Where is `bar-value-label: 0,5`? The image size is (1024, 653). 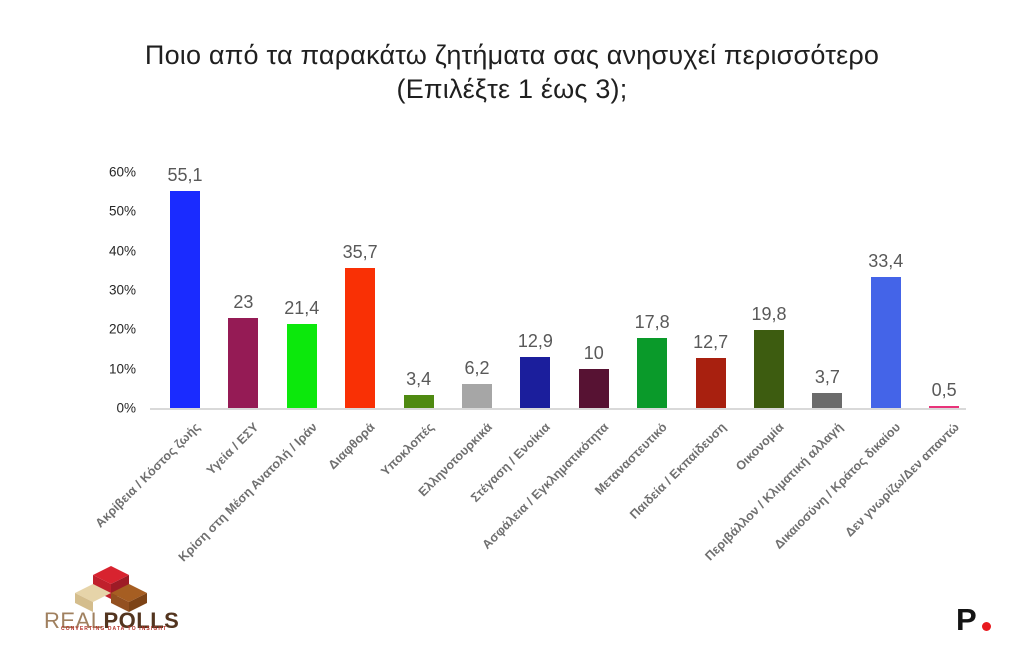 bar-value-label: 0,5 is located at coordinates (944, 390).